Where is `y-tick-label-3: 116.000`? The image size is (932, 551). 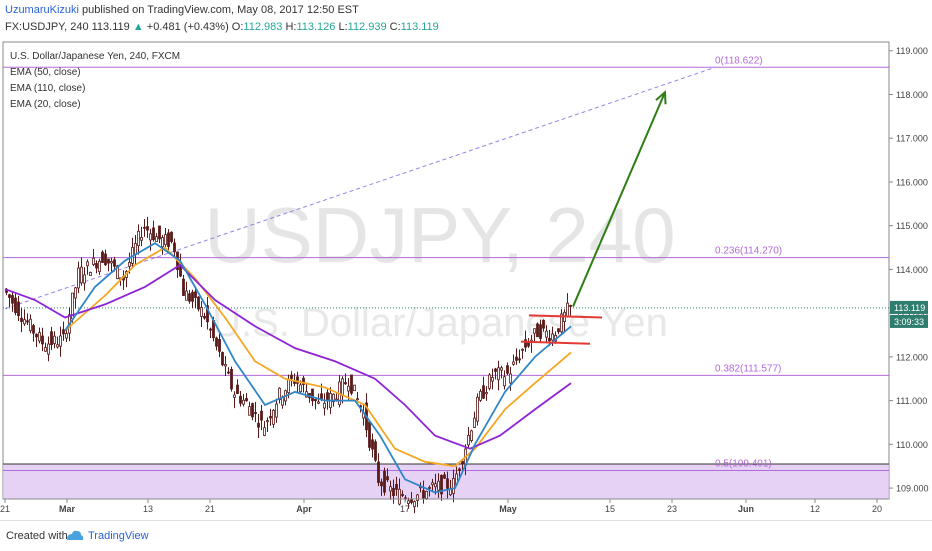
y-tick-label-3: 116.000 is located at coordinates (912, 182).